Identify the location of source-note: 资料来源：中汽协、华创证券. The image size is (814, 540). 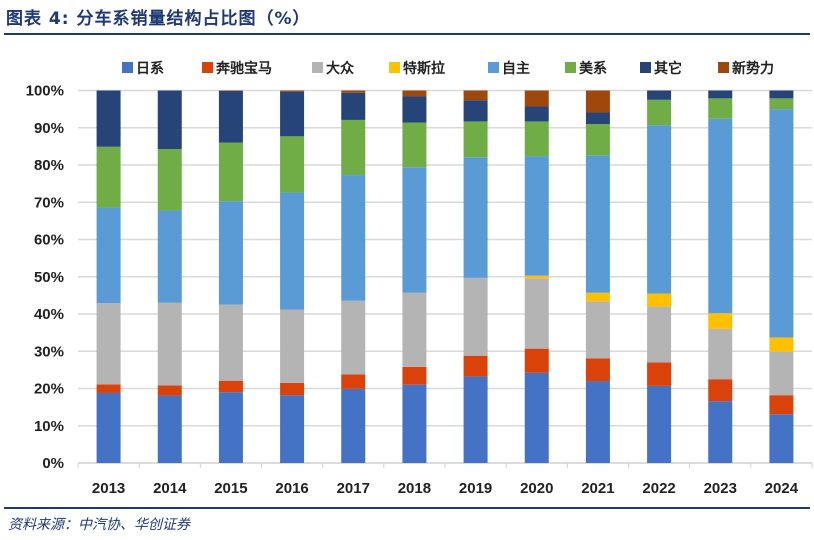
(99, 525).